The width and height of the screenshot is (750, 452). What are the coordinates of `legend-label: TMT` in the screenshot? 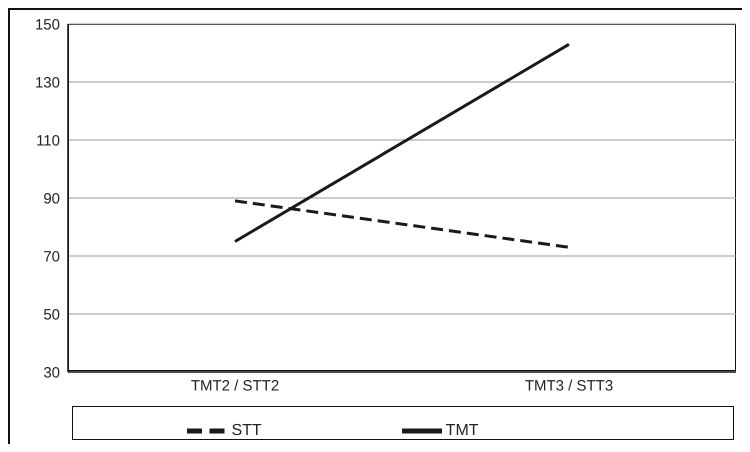 It's located at (462, 431).